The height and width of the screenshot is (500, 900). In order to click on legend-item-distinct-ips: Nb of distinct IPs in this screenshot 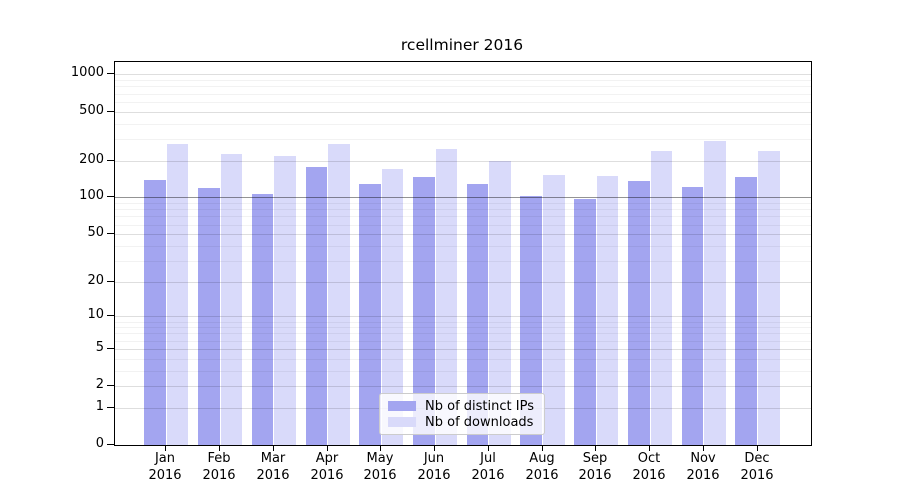, I will do `click(461, 406)`.